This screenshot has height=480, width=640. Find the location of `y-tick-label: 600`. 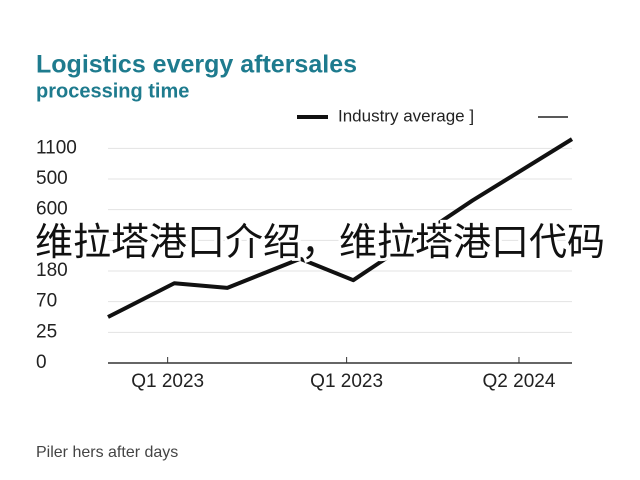

y-tick-label: 600 is located at coordinates (52, 209).